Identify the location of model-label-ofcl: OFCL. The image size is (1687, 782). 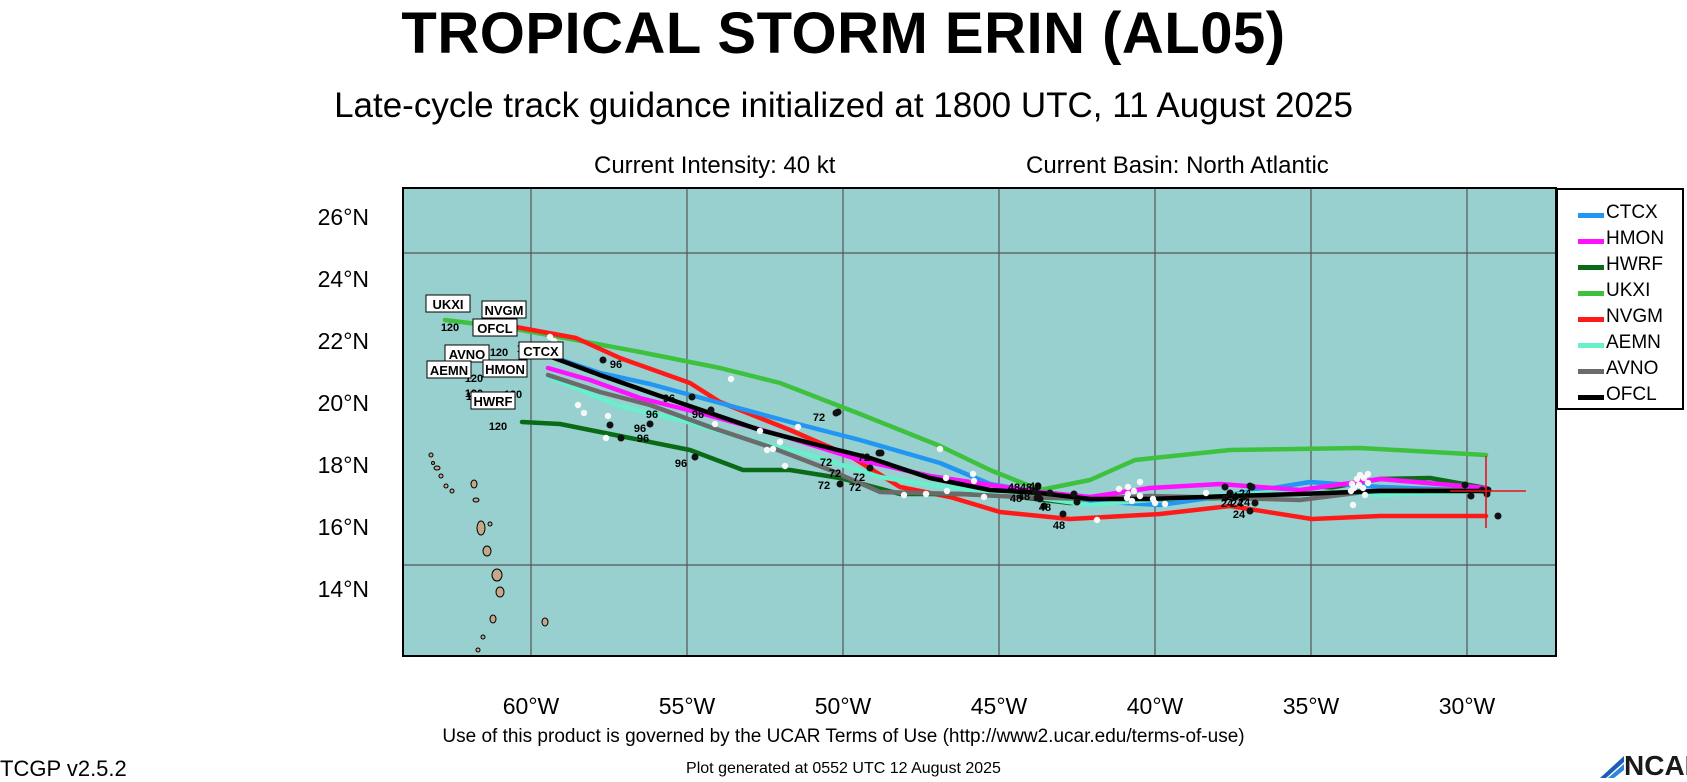
(494, 328).